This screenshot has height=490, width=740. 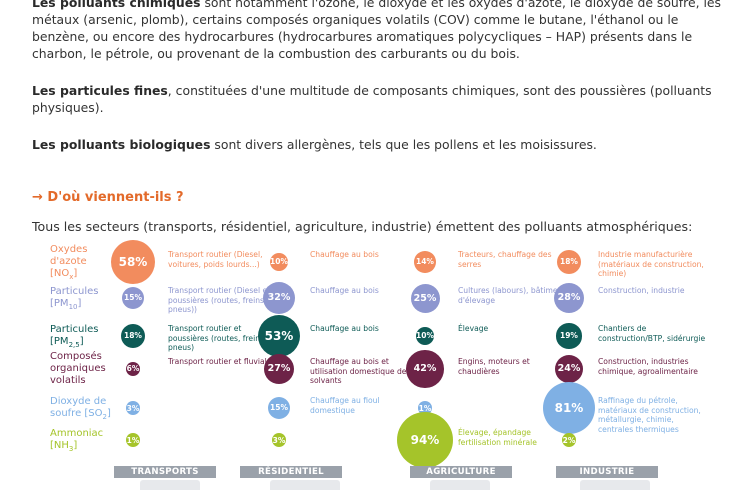 I want to click on paragraph-lead: Les polluants biologiques, so click(x=121, y=144).